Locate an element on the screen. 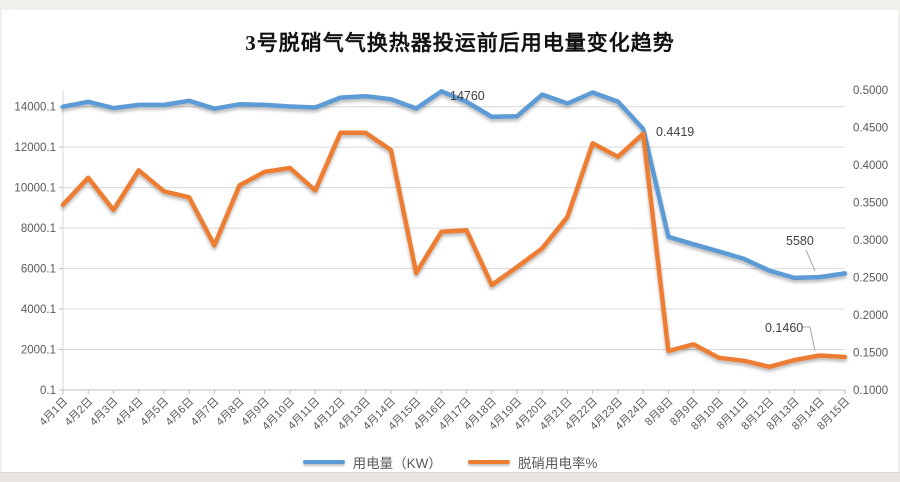 The width and height of the screenshot is (900, 482). y-axis-label-right: 0.1500 is located at coordinates (870, 354).